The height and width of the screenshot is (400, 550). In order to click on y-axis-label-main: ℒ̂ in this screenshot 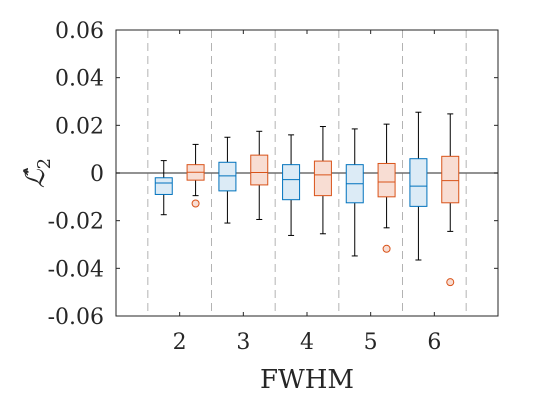, I will do `click(36, 177)`.